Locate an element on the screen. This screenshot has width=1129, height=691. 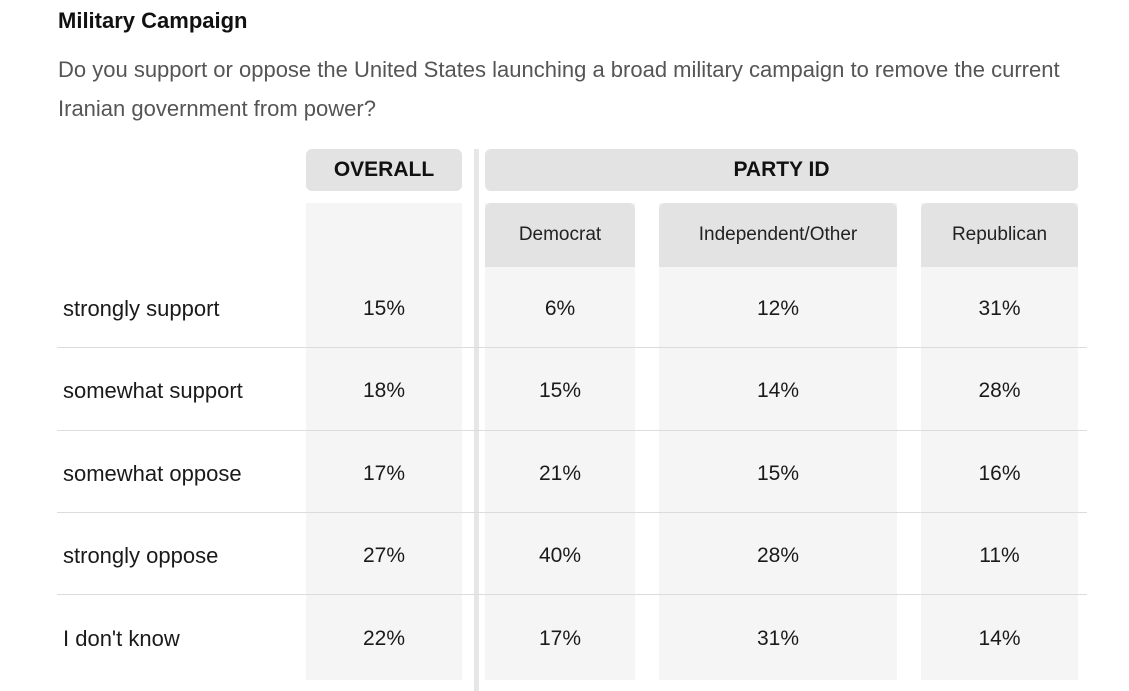
cell-republican: 28% is located at coordinates (999, 390).